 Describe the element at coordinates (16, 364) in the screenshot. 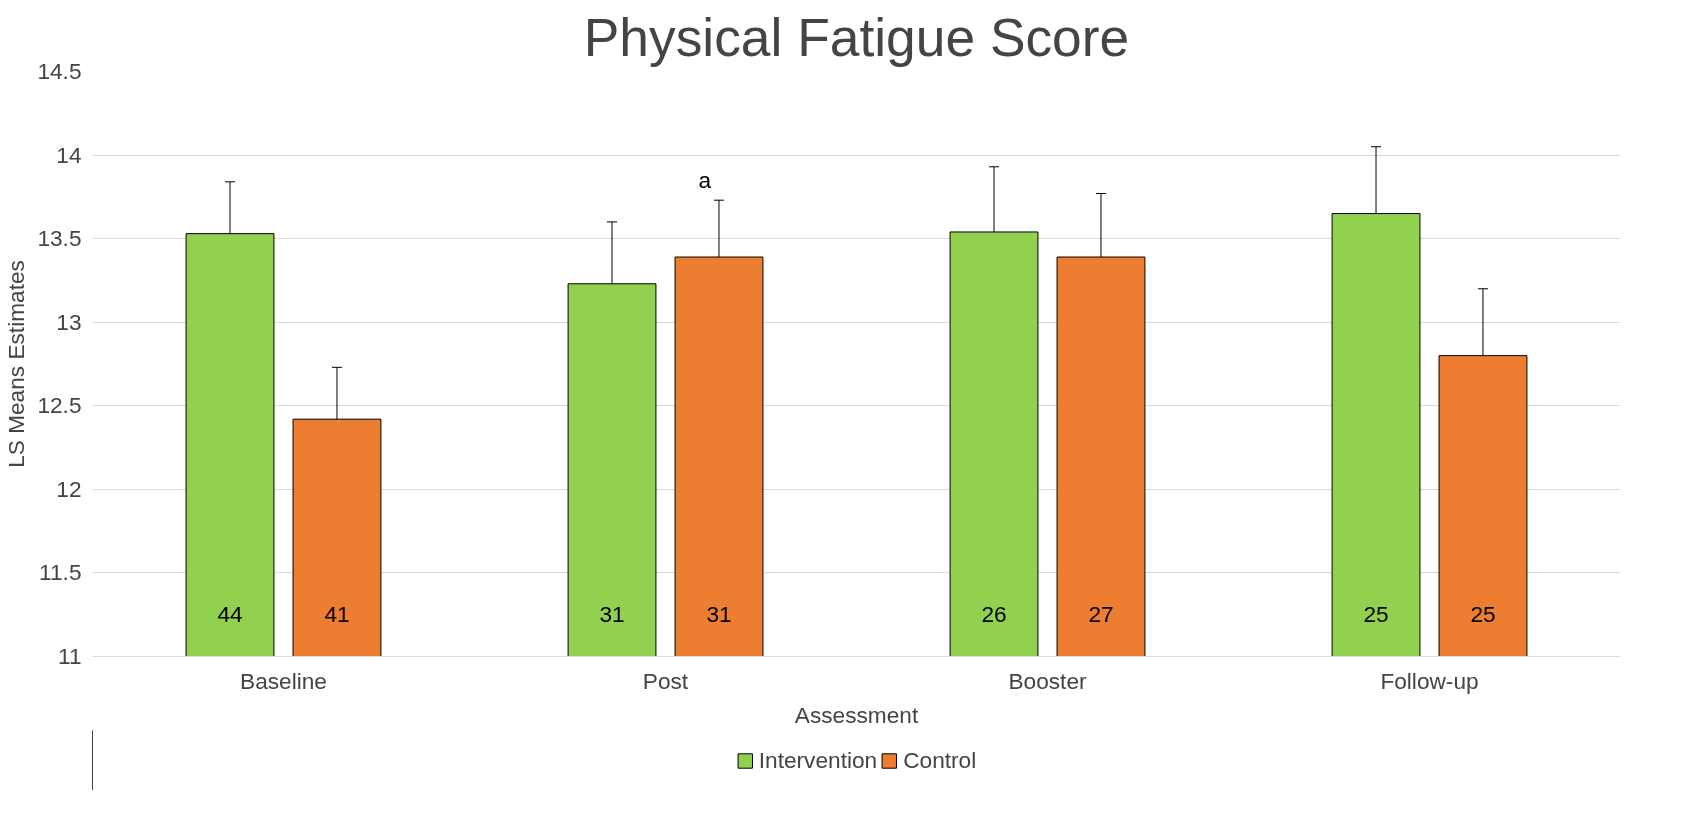

I see `y-axis-title: LS Means Estimates` at that location.